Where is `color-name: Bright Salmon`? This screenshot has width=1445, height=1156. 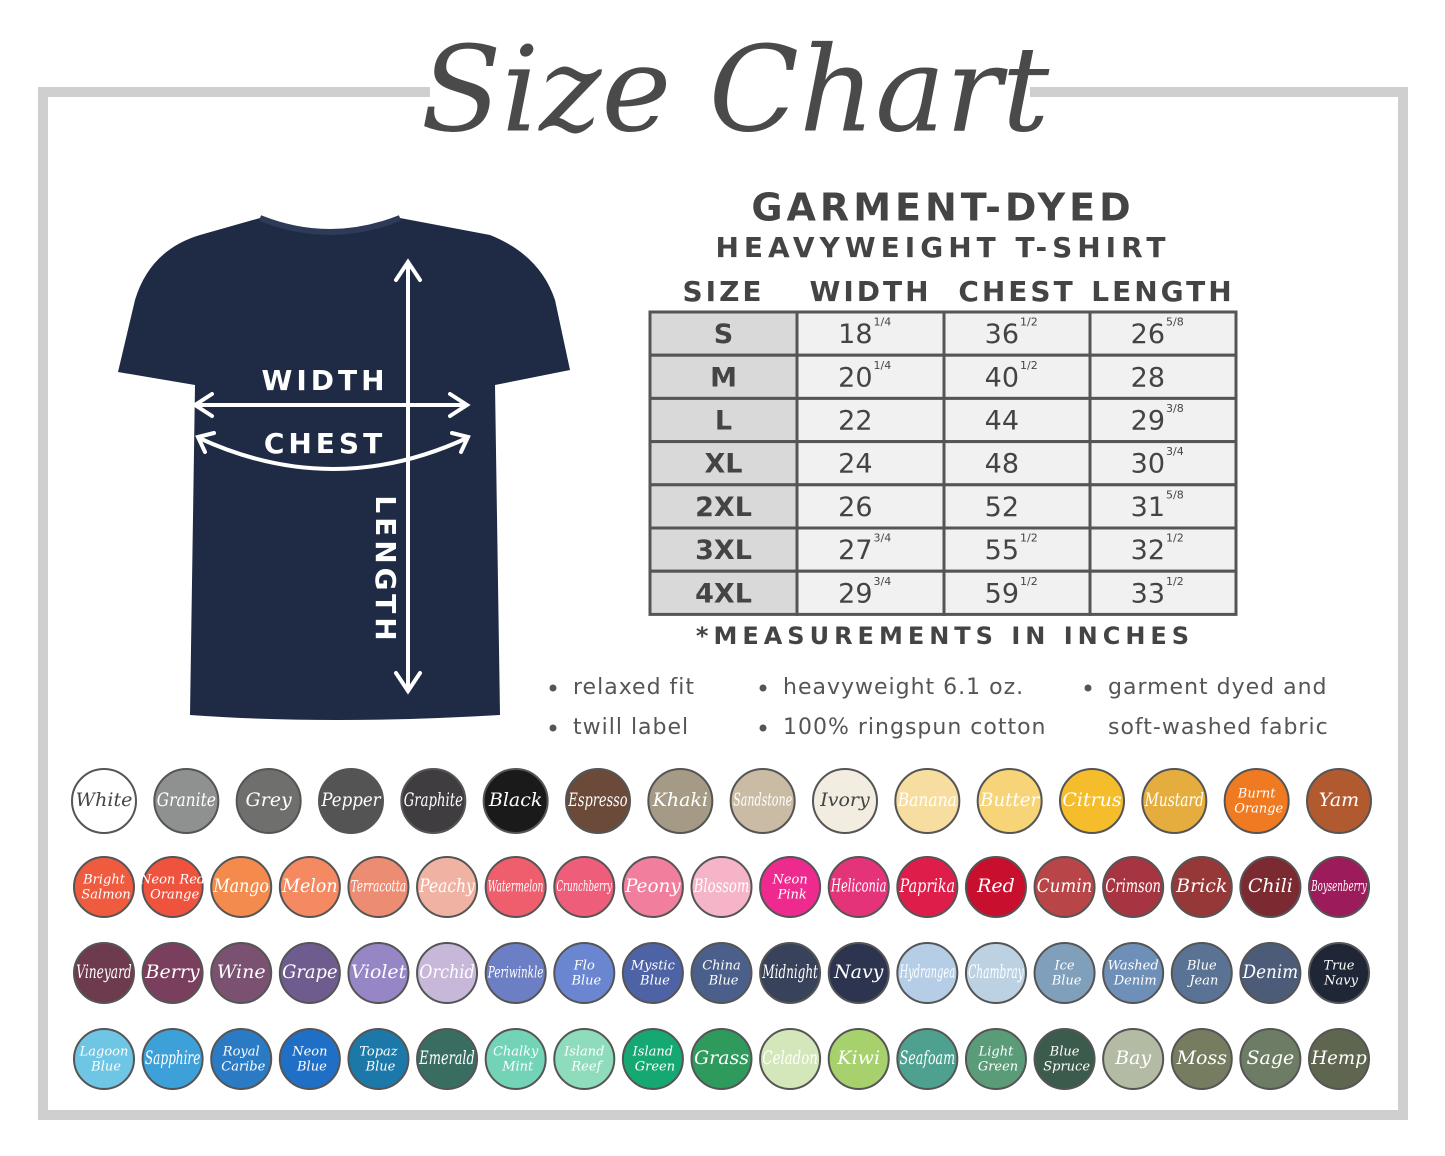 color-name: Bright Salmon is located at coordinates (103, 887).